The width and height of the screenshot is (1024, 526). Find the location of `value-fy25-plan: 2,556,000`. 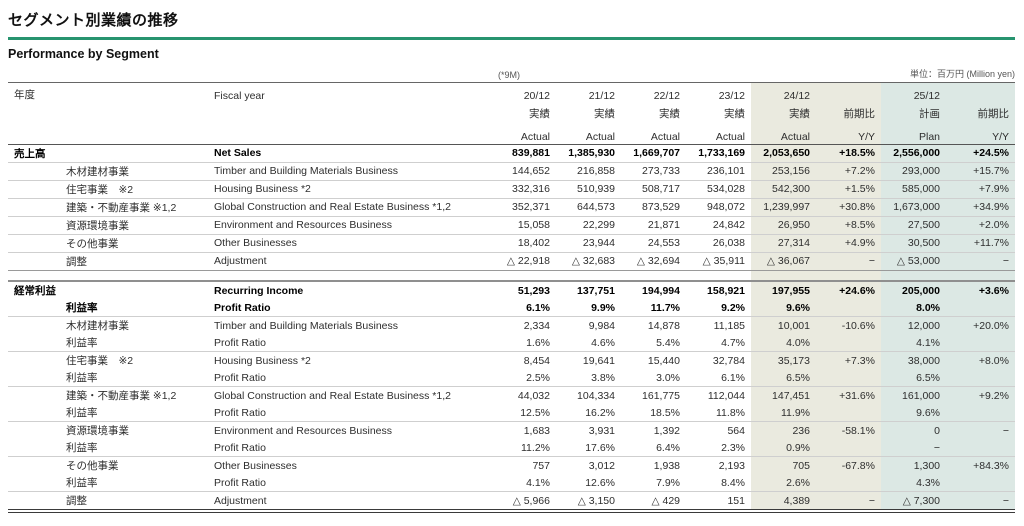

value-fy25-plan: 2,556,000 is located at coordinates (913, 153).